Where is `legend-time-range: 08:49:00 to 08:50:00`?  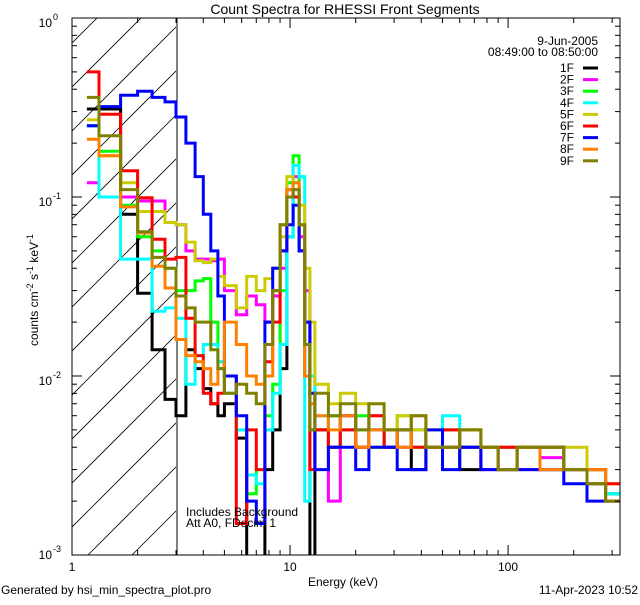 legend-time-range: 08:49:00 to 08:50:00 is located at coordinates (543, 52).